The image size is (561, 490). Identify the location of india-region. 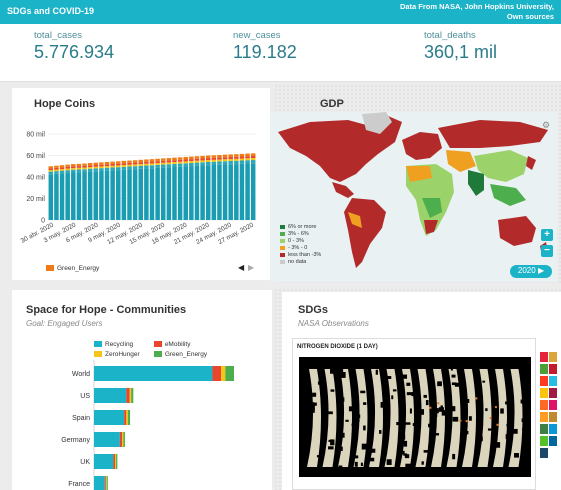
(476, 183).